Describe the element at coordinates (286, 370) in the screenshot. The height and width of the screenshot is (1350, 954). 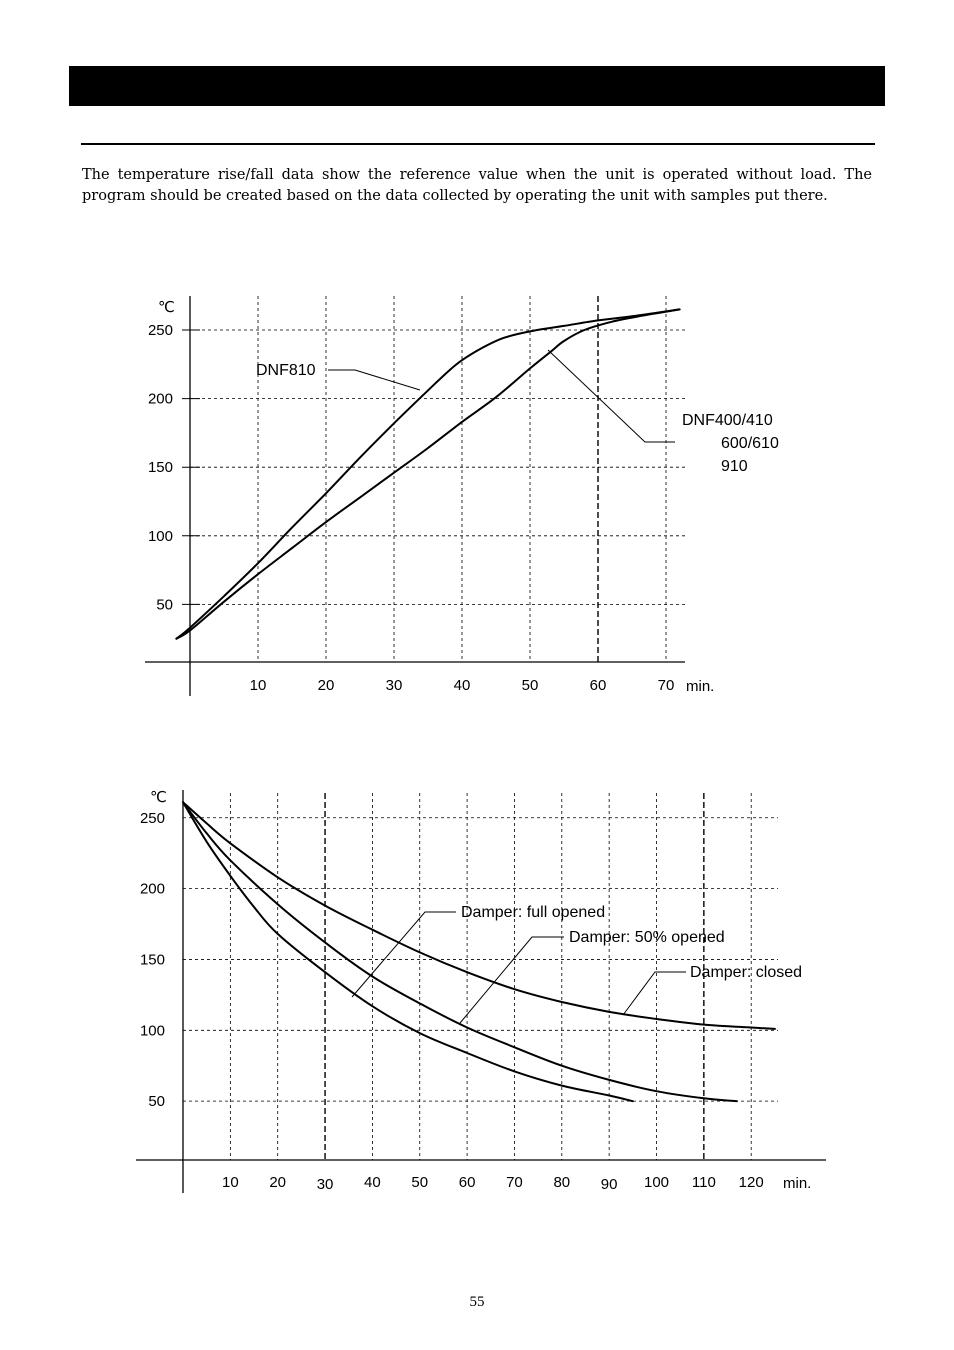
I see `series-label-dnf810: DNF810` at that location.